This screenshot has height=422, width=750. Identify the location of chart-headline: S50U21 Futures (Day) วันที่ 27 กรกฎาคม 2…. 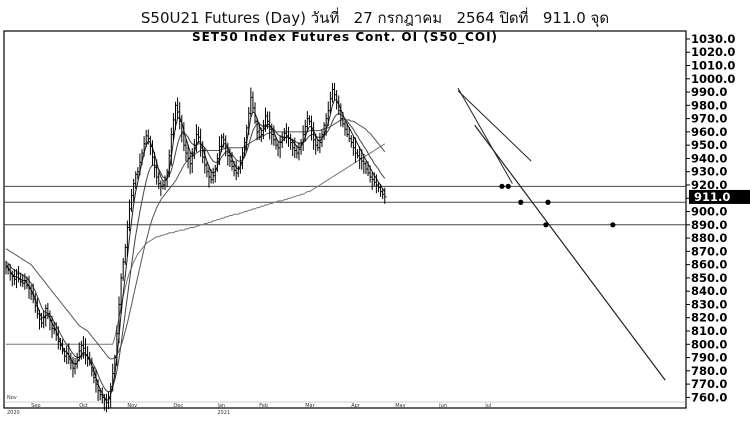
(375, 18).